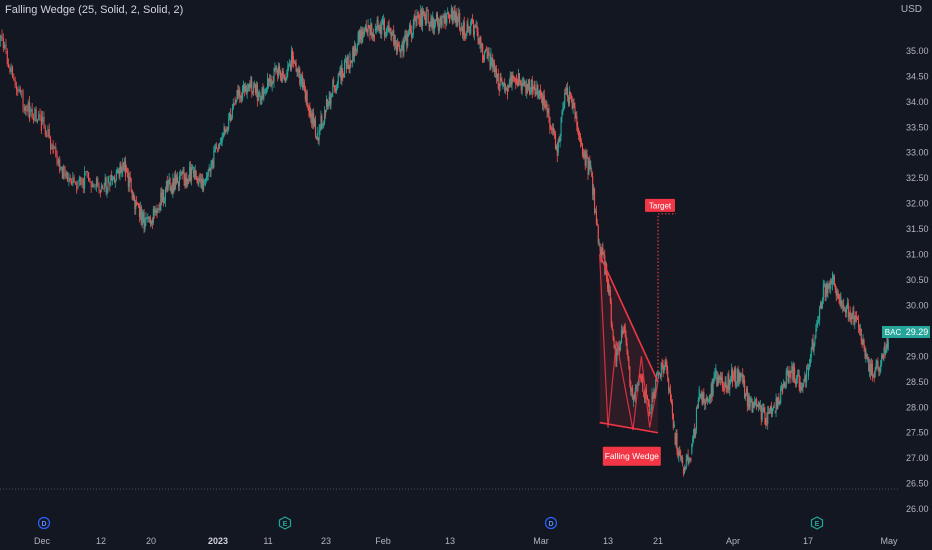 The width and height of the screenshot is (932, 550). I want to click on price-tick-label: 26.50, so click(917, 484).